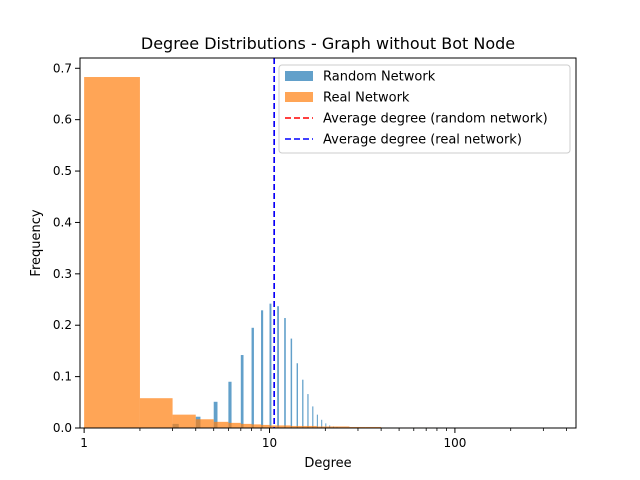 The image size is (640, 480). What do you see at coordinates (62, 428) in the screenshot?
I see `y-tick-label-0: 0.0` at bounding box center [62, 428].